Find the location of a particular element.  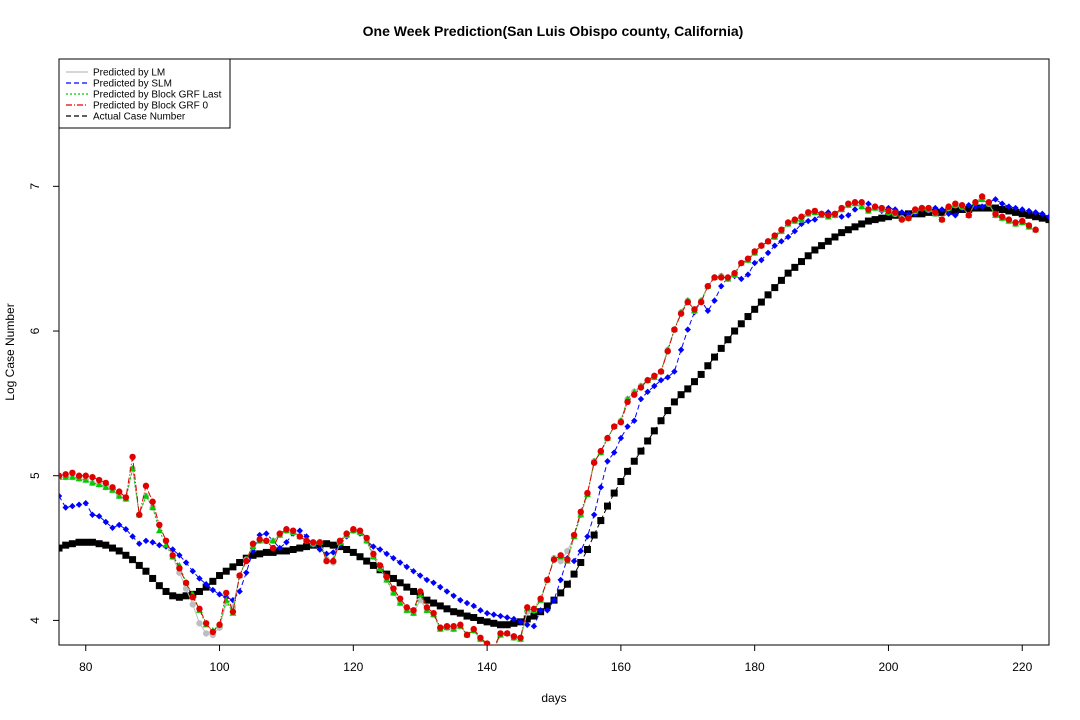

y-axis: 4 5 6 7 is located at coordinates (43, 403).